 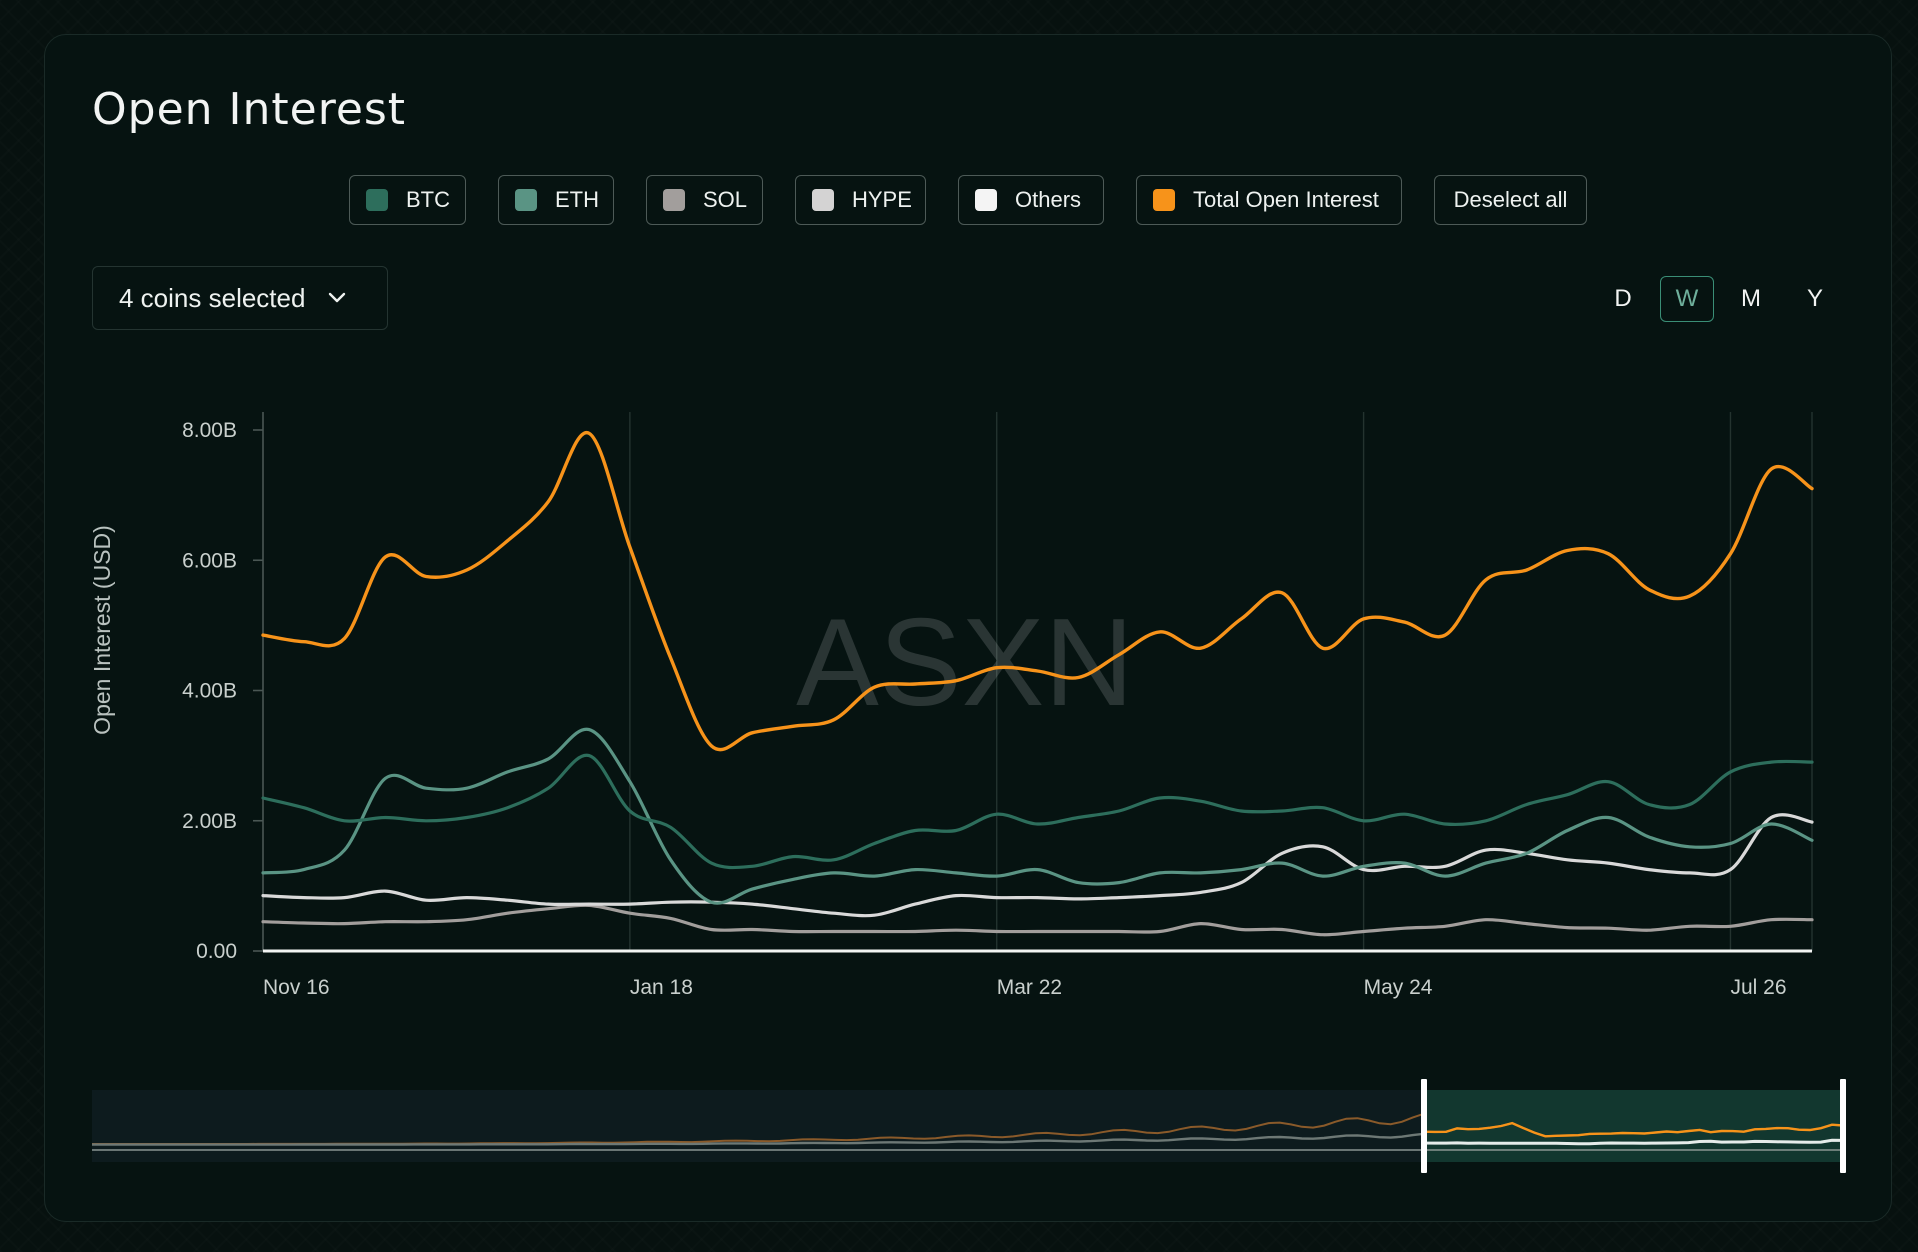 I want to click on legend-label-others: Others, so click(x=1048, y=199).